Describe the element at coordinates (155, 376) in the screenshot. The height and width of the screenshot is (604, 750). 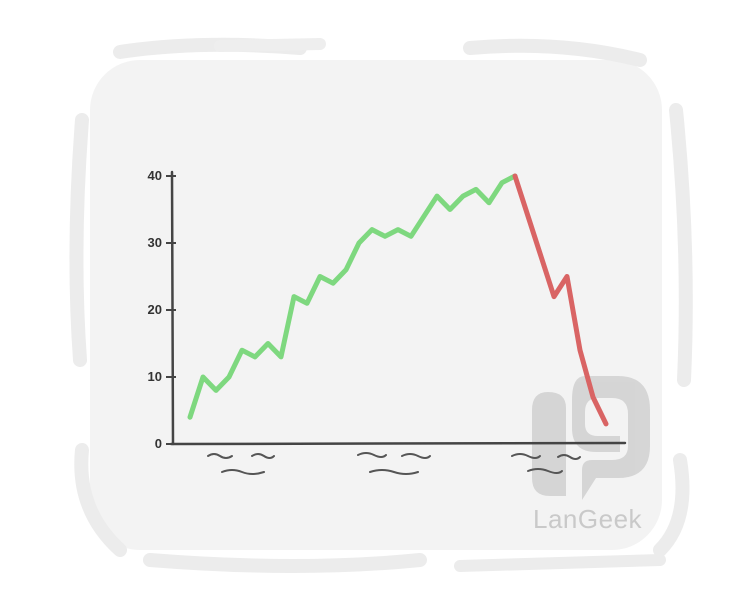
I see `y-tick-label: 10` at that location.